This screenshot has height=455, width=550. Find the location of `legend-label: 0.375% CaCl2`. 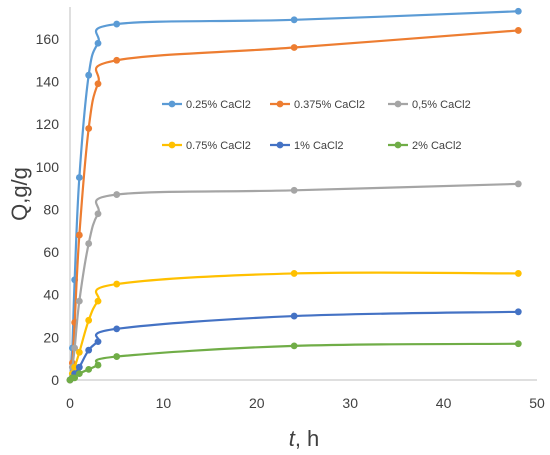

legend-label: 0.375% CaCl2 is located at coordinates (329, 105).